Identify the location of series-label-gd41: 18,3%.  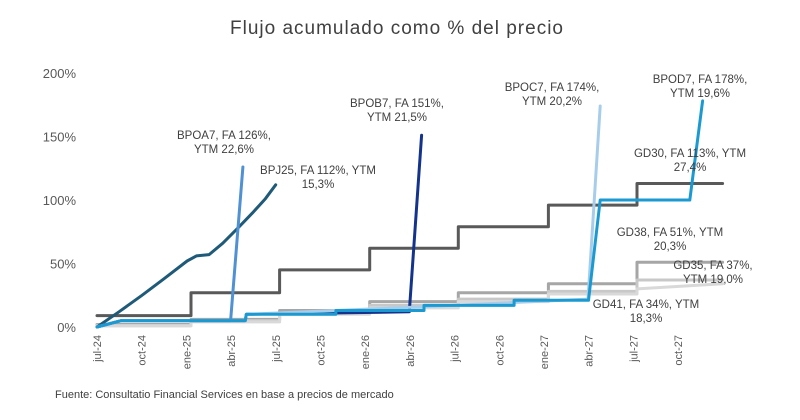
(646, 319).